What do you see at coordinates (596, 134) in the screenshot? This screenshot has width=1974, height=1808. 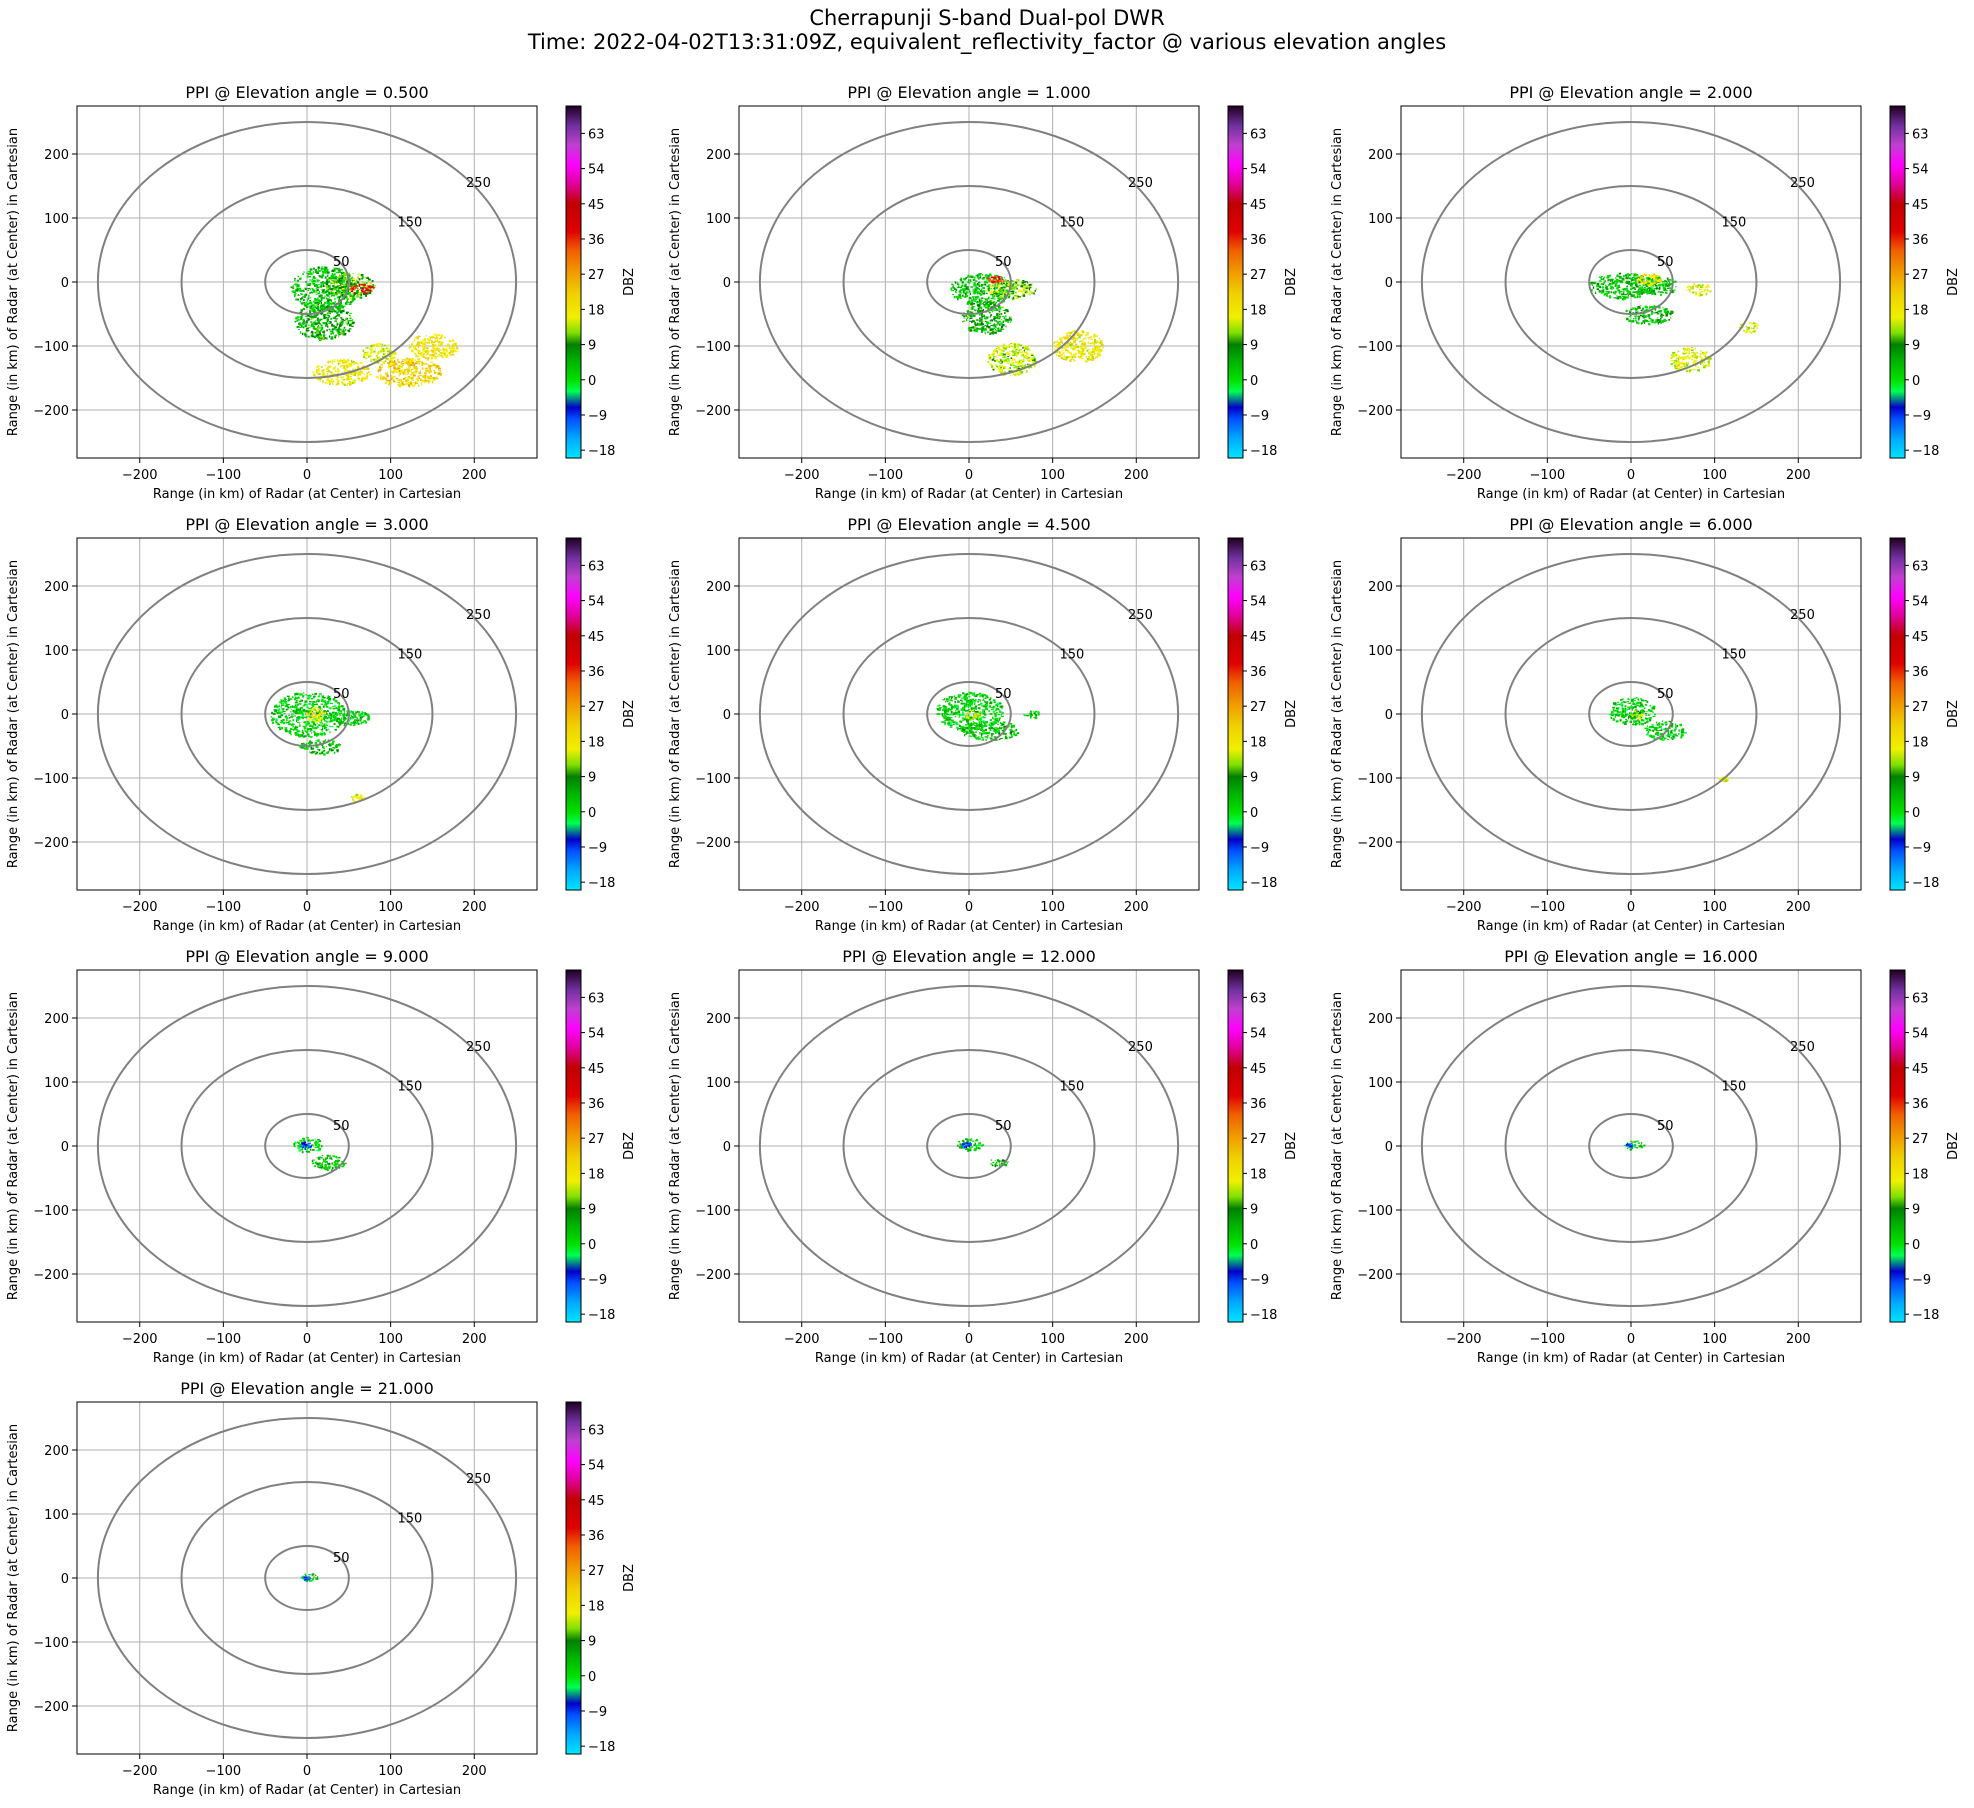 I see `colorbar-tick-label: 63` at bounding box center [596, 134].